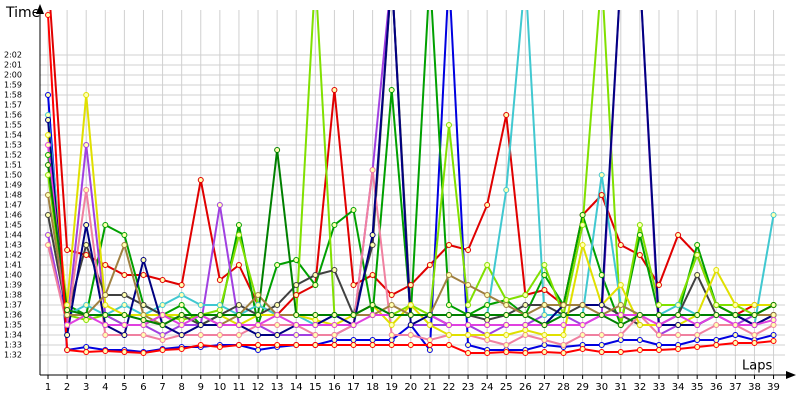 The width and height of the screenshot is (800, 400). Describe the element at coordinates (22, 13) in the screenshot. I see `y-axis-label: Time` at that location.